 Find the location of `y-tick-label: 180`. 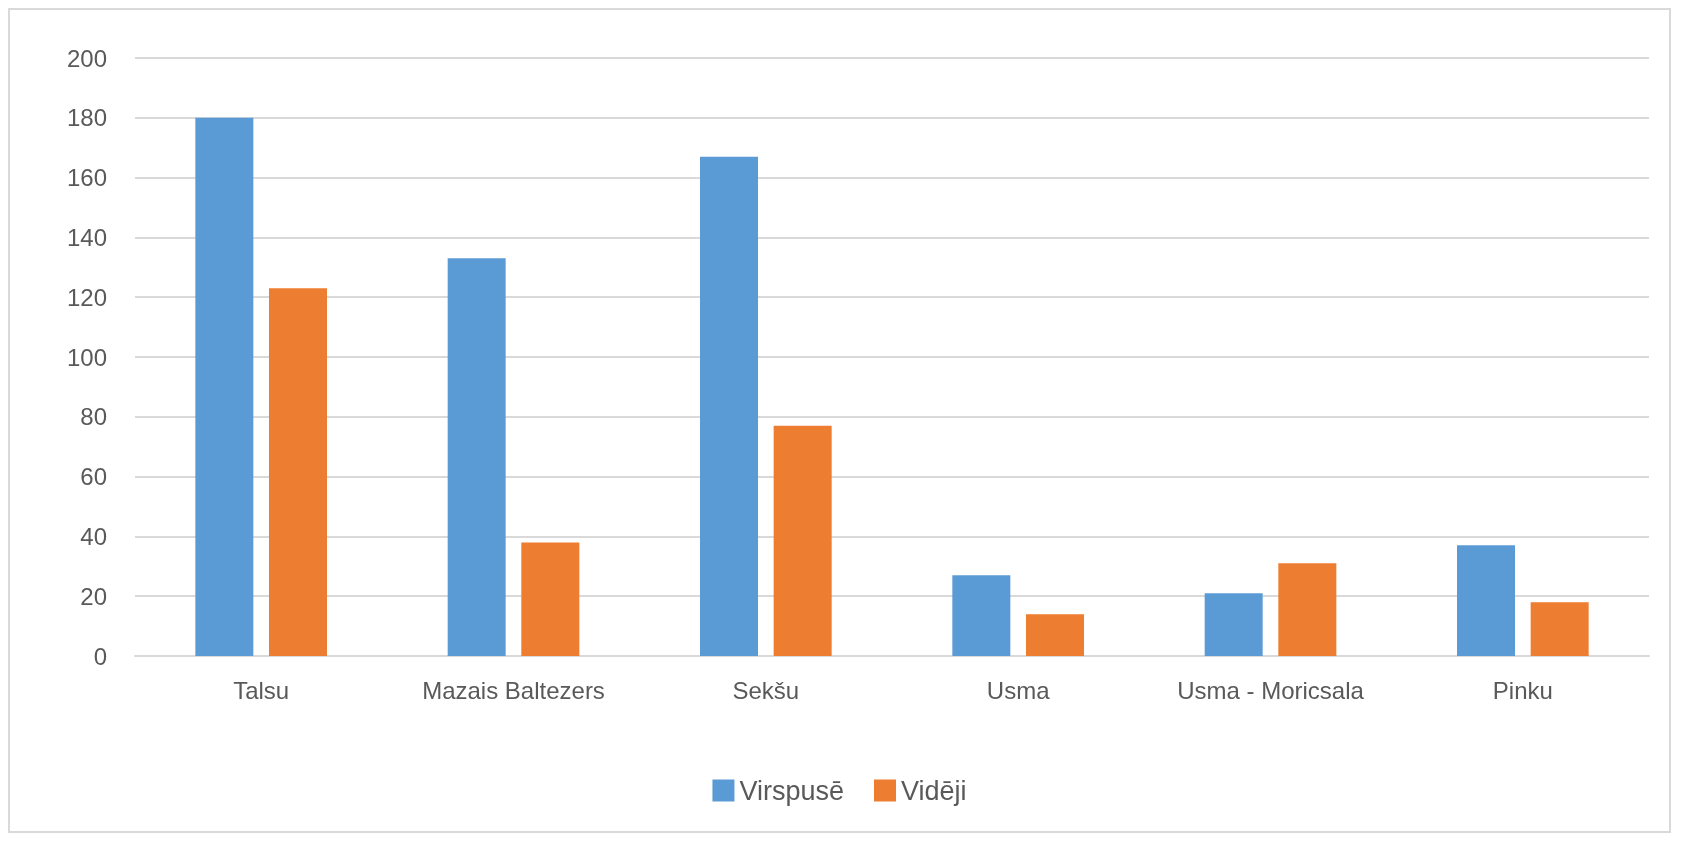

y-tick-label: 180 is located at coordinates (86, 118).